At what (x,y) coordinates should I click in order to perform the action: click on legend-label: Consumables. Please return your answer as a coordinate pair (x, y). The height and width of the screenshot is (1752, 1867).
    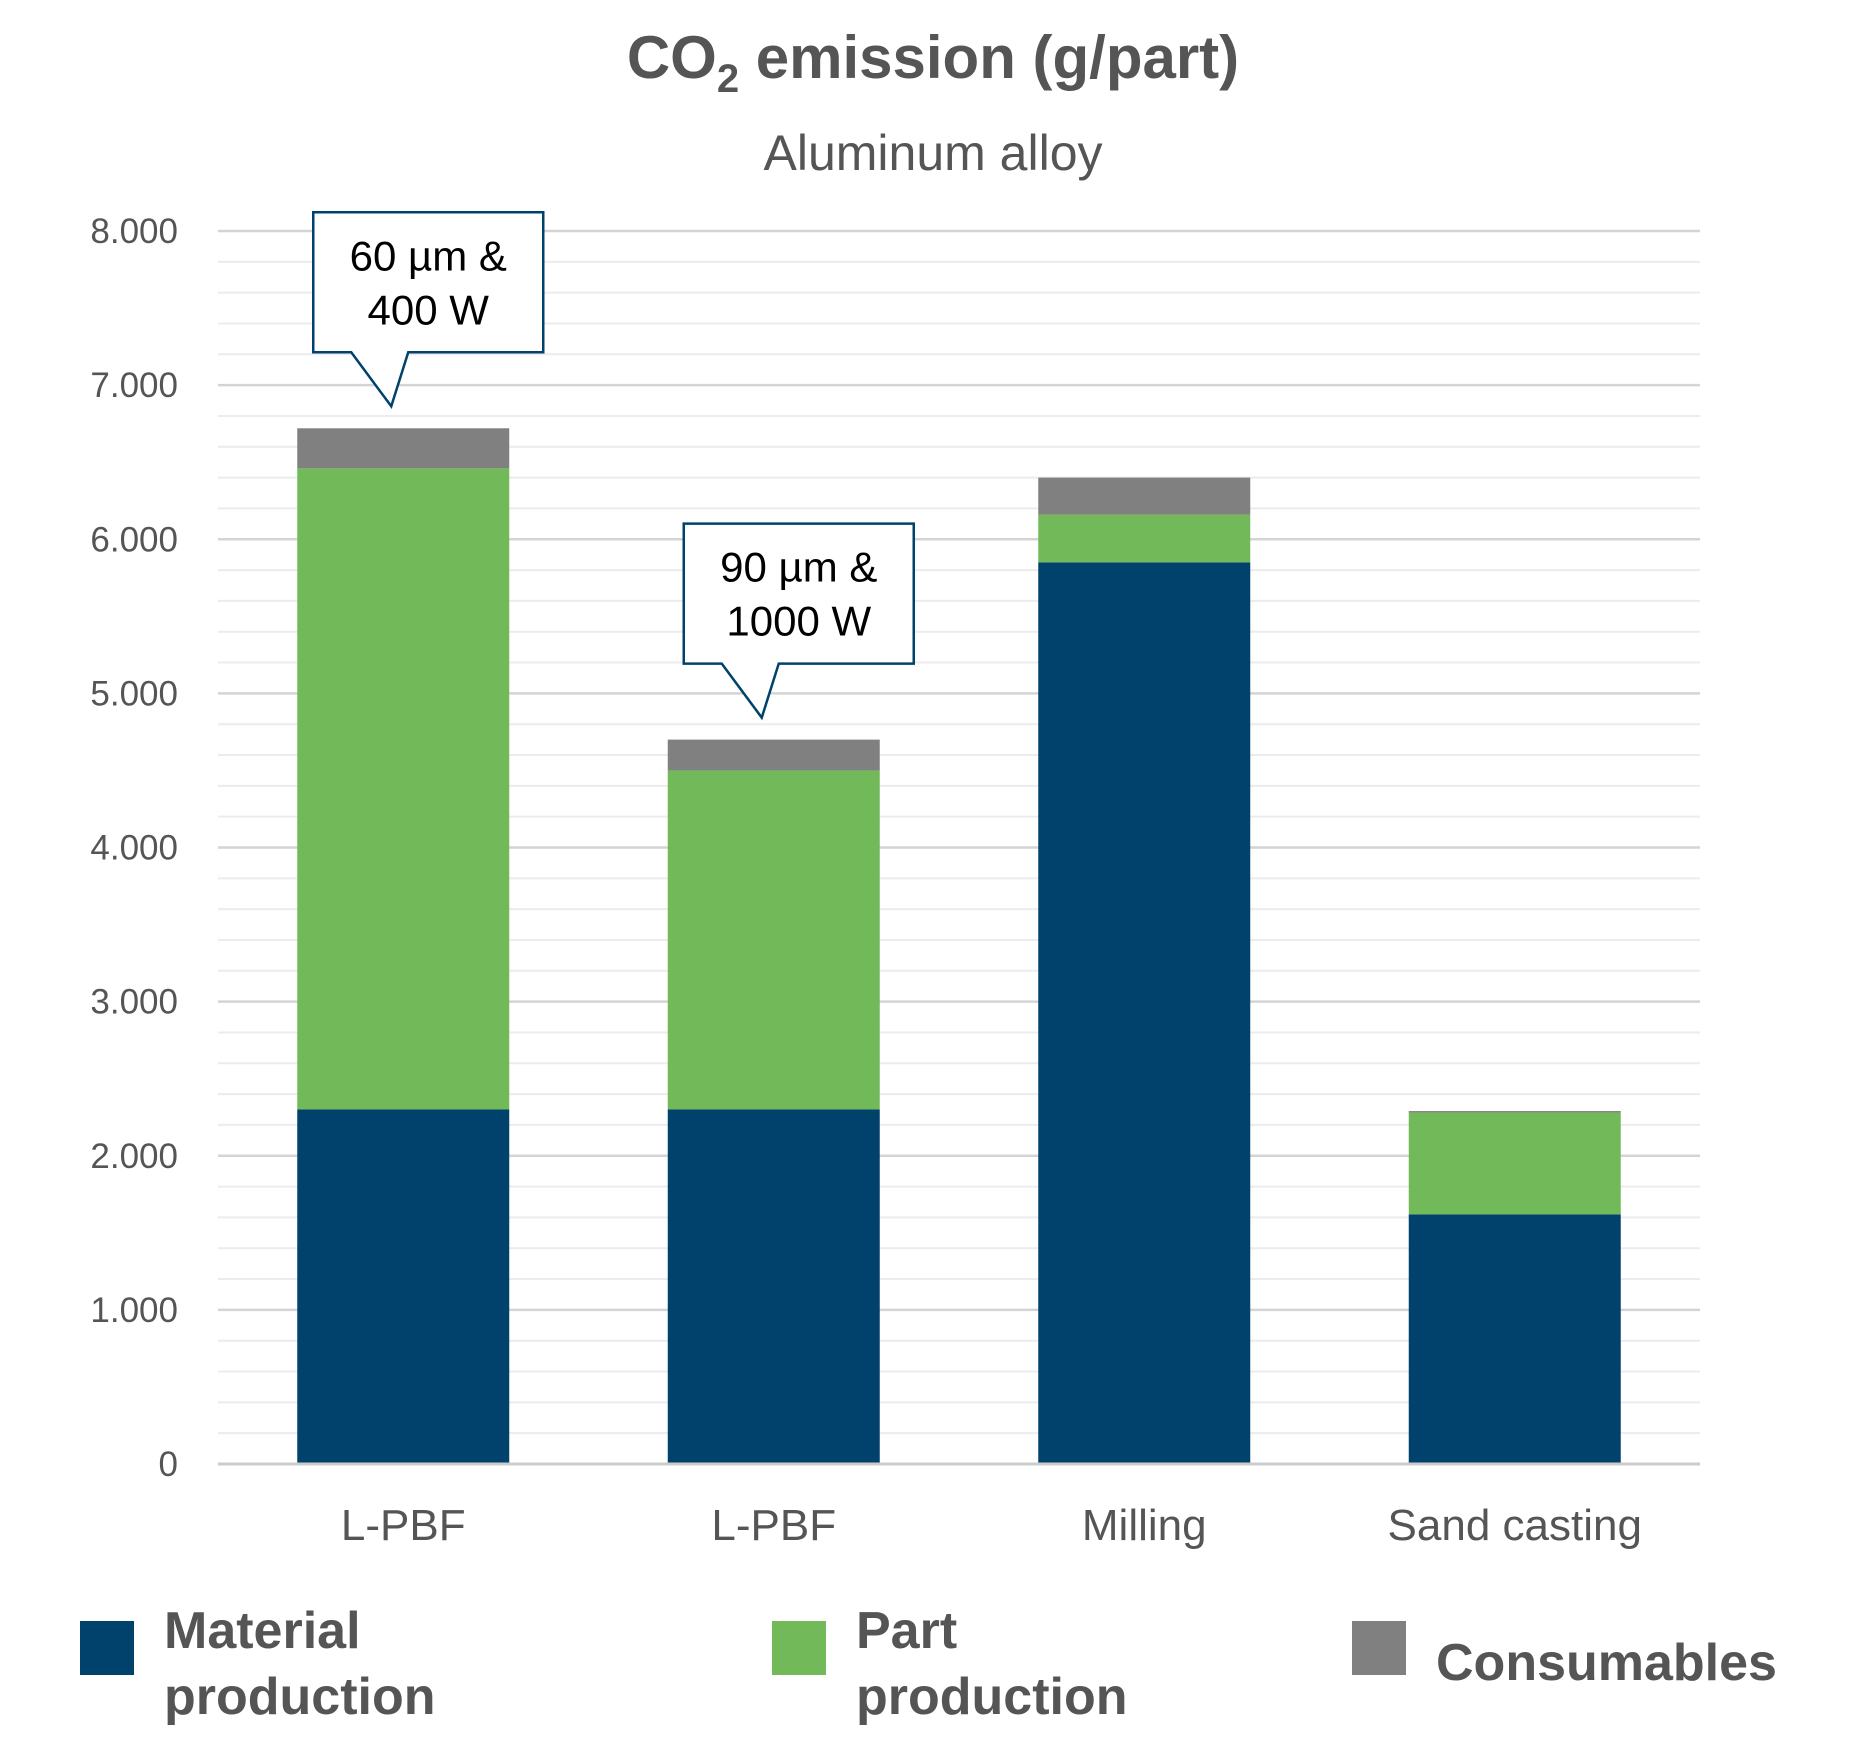
    Looking at the image, I should click on (1606, 1663).